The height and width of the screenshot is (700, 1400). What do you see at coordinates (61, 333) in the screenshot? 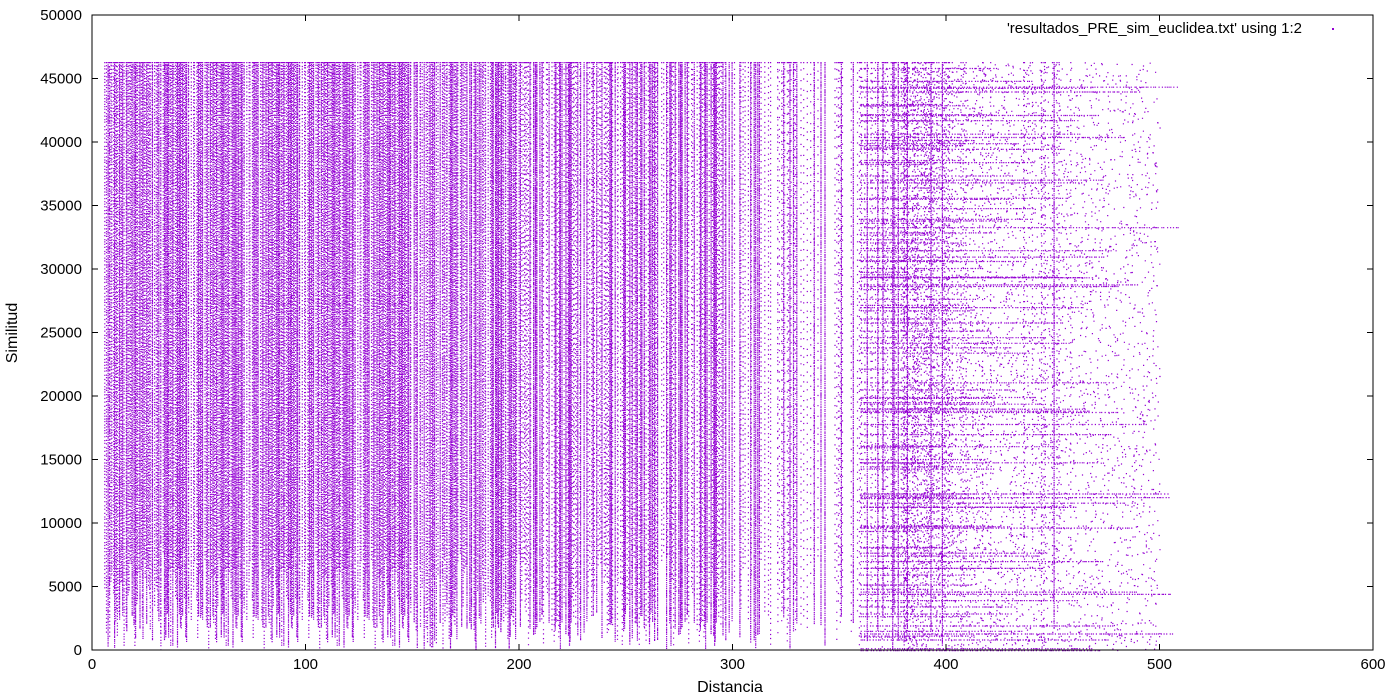
I see `y-tick-label: 25000` at bounding box center [61, 333].